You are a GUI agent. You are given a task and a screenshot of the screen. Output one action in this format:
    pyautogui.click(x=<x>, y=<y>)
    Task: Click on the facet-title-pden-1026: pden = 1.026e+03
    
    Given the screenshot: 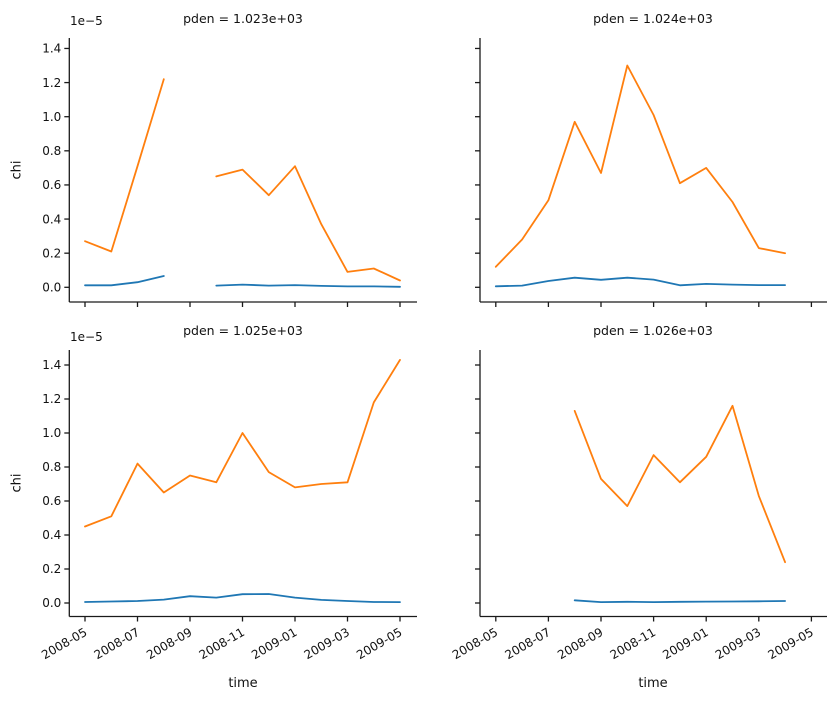 What is the action you would take?
    pyautogui.click(x=653, y=330)
    